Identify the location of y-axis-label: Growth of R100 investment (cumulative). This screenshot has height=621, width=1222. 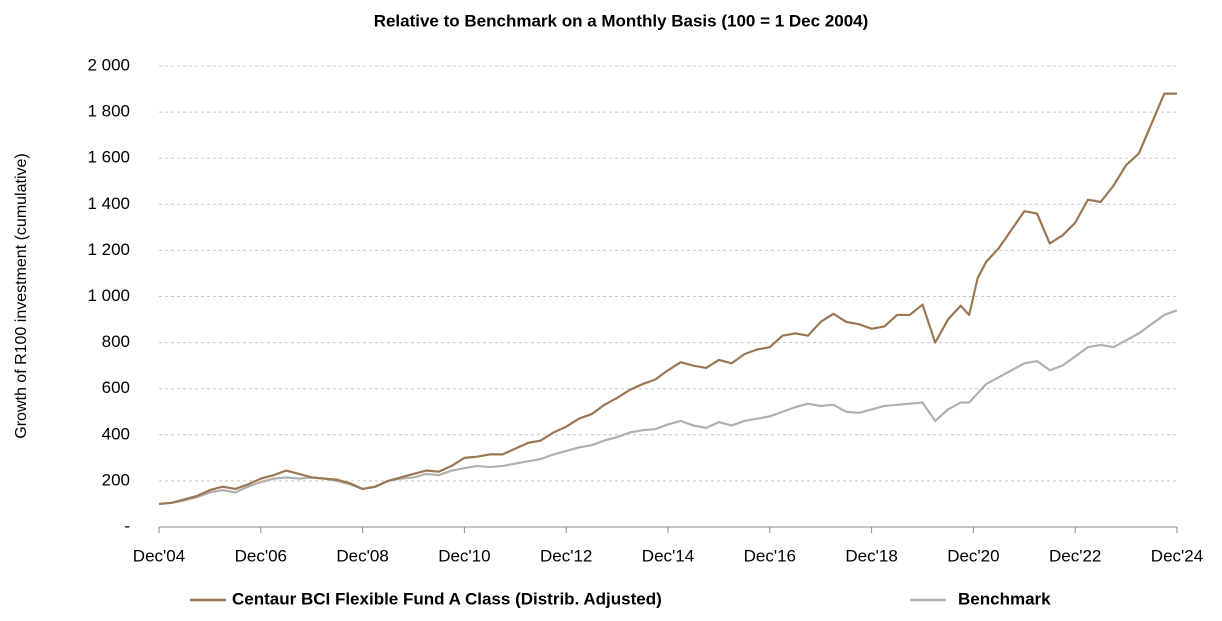
(21, 295).